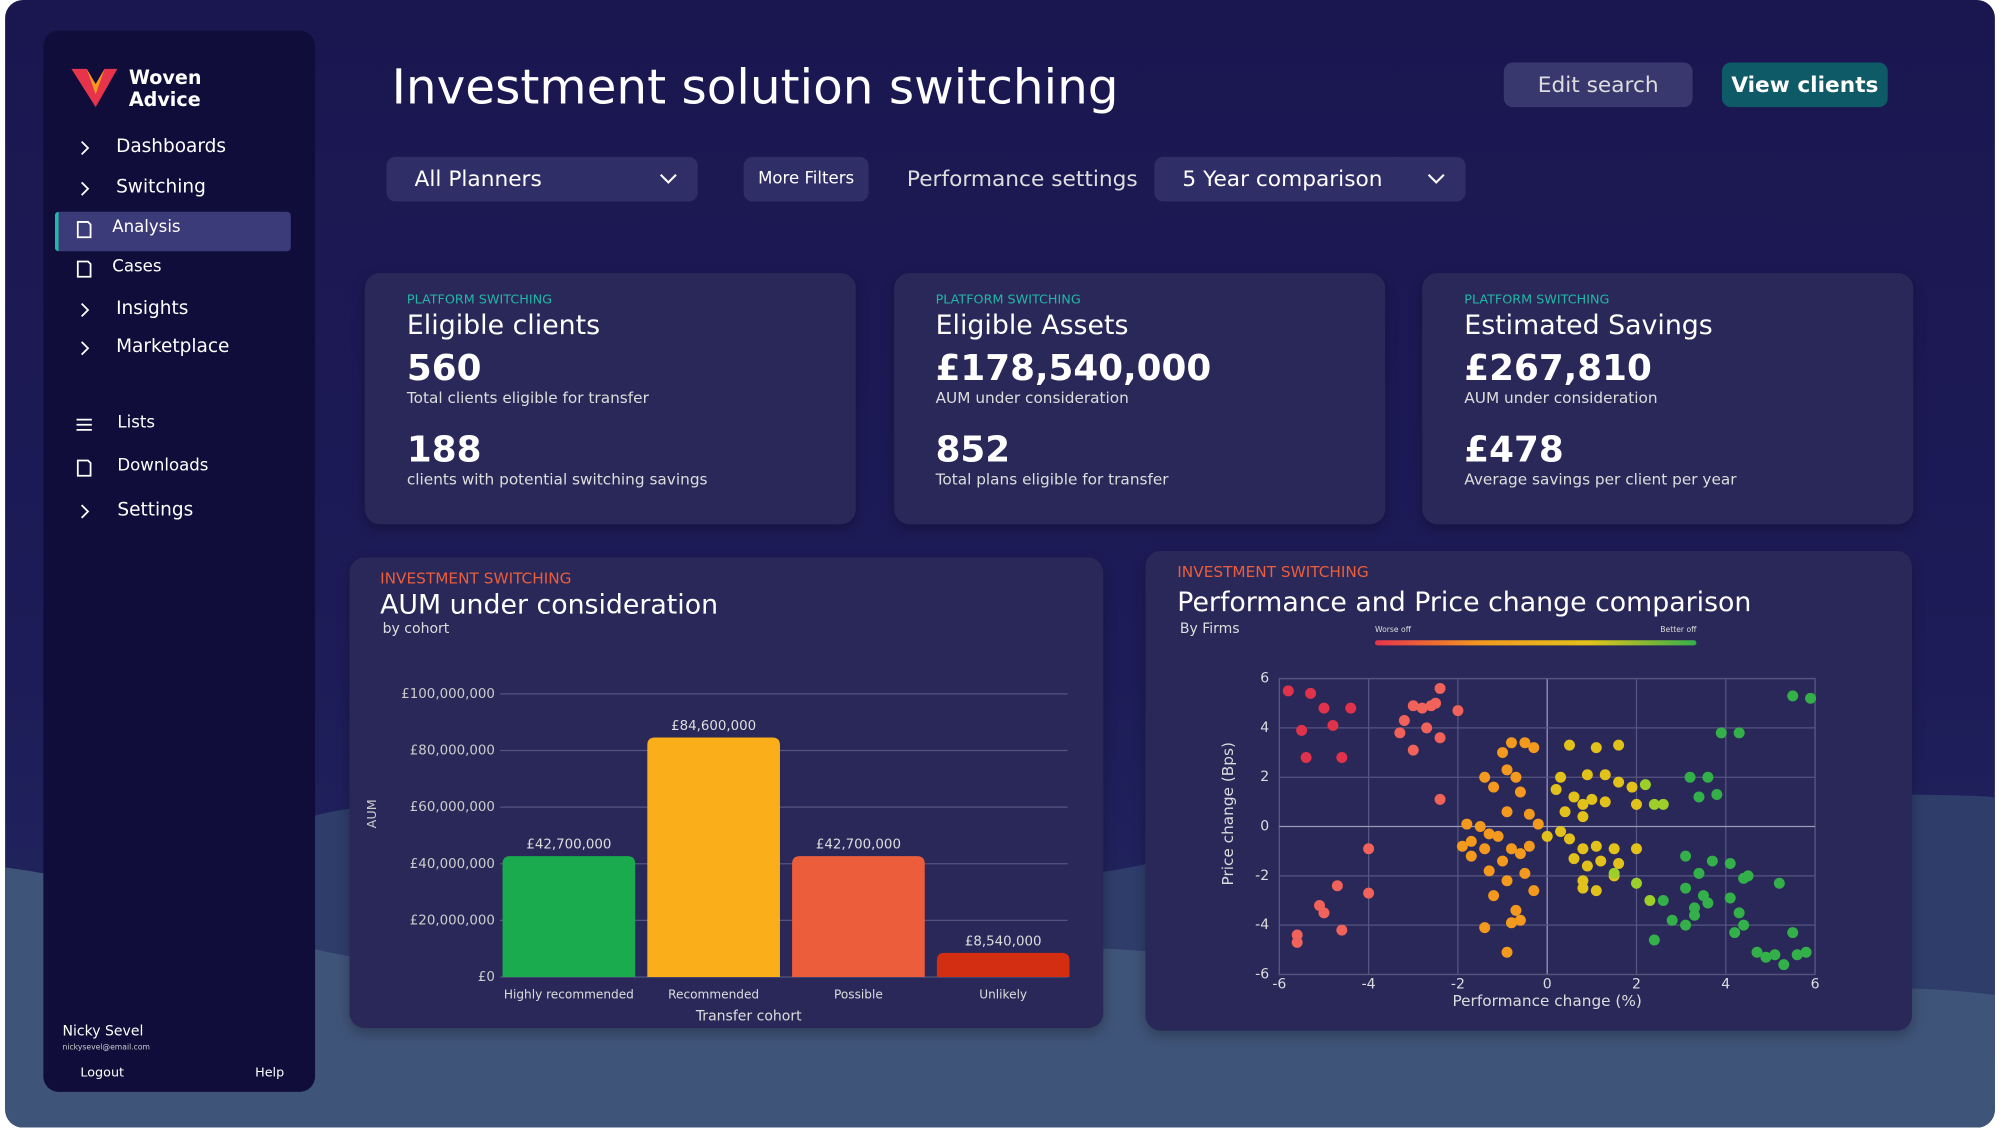 The width and height of the screenshot is (2000, 1135). What do you see at coordinates (1264, 777) in the screenshot?
I see `y-tick-label: 2` at bounding box center [1264, 777].